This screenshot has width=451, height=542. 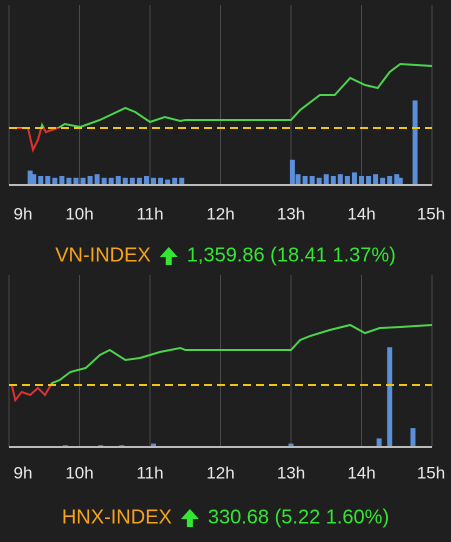 What do you see at coordinates (103, 255) in the screenshot?
I see `index-name: VN-INDEX` at bounding box center [103, 255].